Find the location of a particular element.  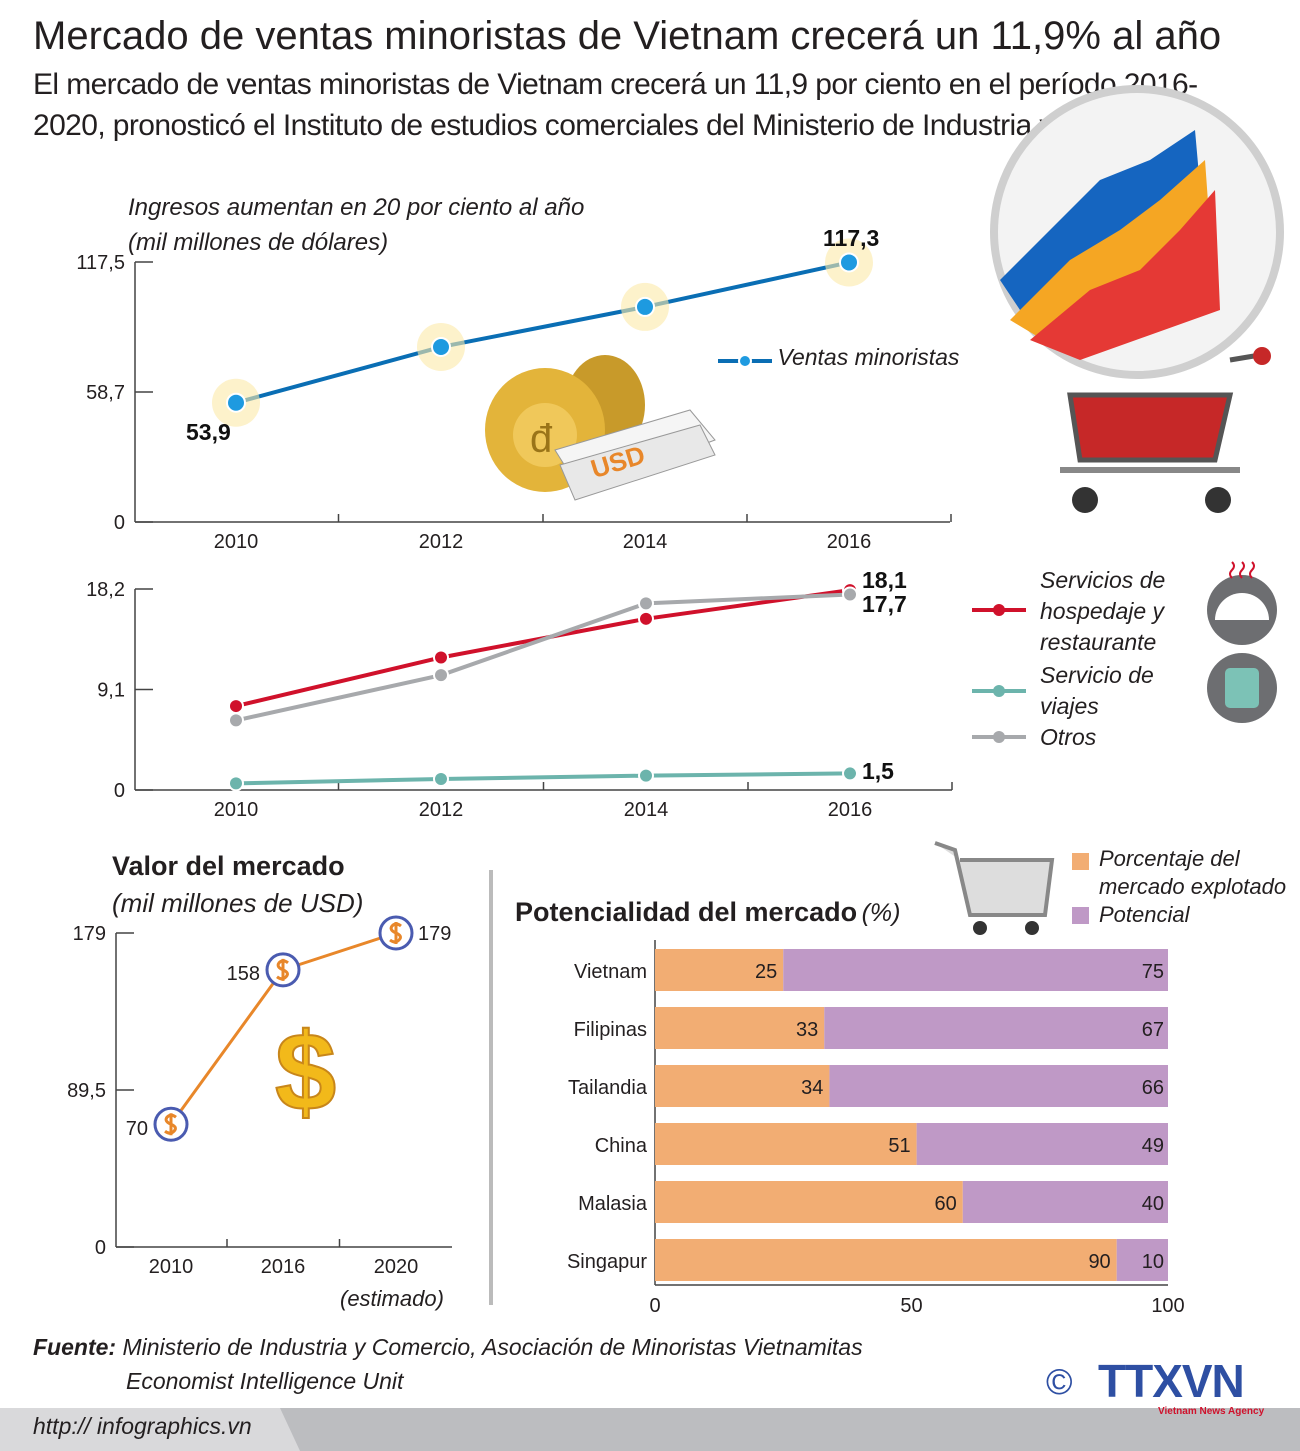

legend-hospedaje-marker is located at coordinates (999, 610).